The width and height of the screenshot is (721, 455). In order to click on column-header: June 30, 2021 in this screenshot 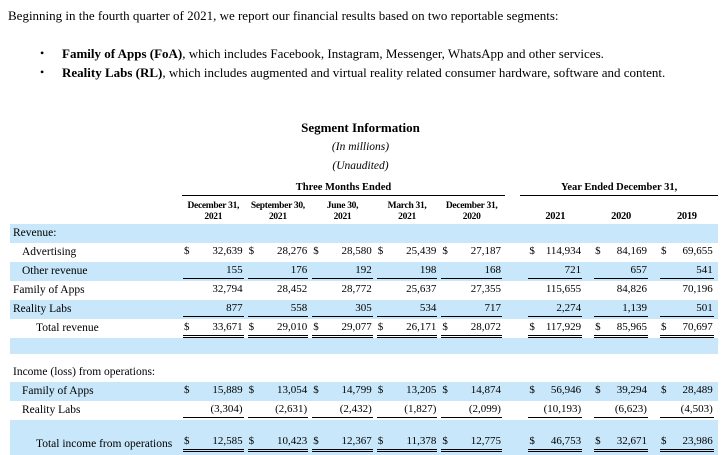, I will do `click(343, 213)`.